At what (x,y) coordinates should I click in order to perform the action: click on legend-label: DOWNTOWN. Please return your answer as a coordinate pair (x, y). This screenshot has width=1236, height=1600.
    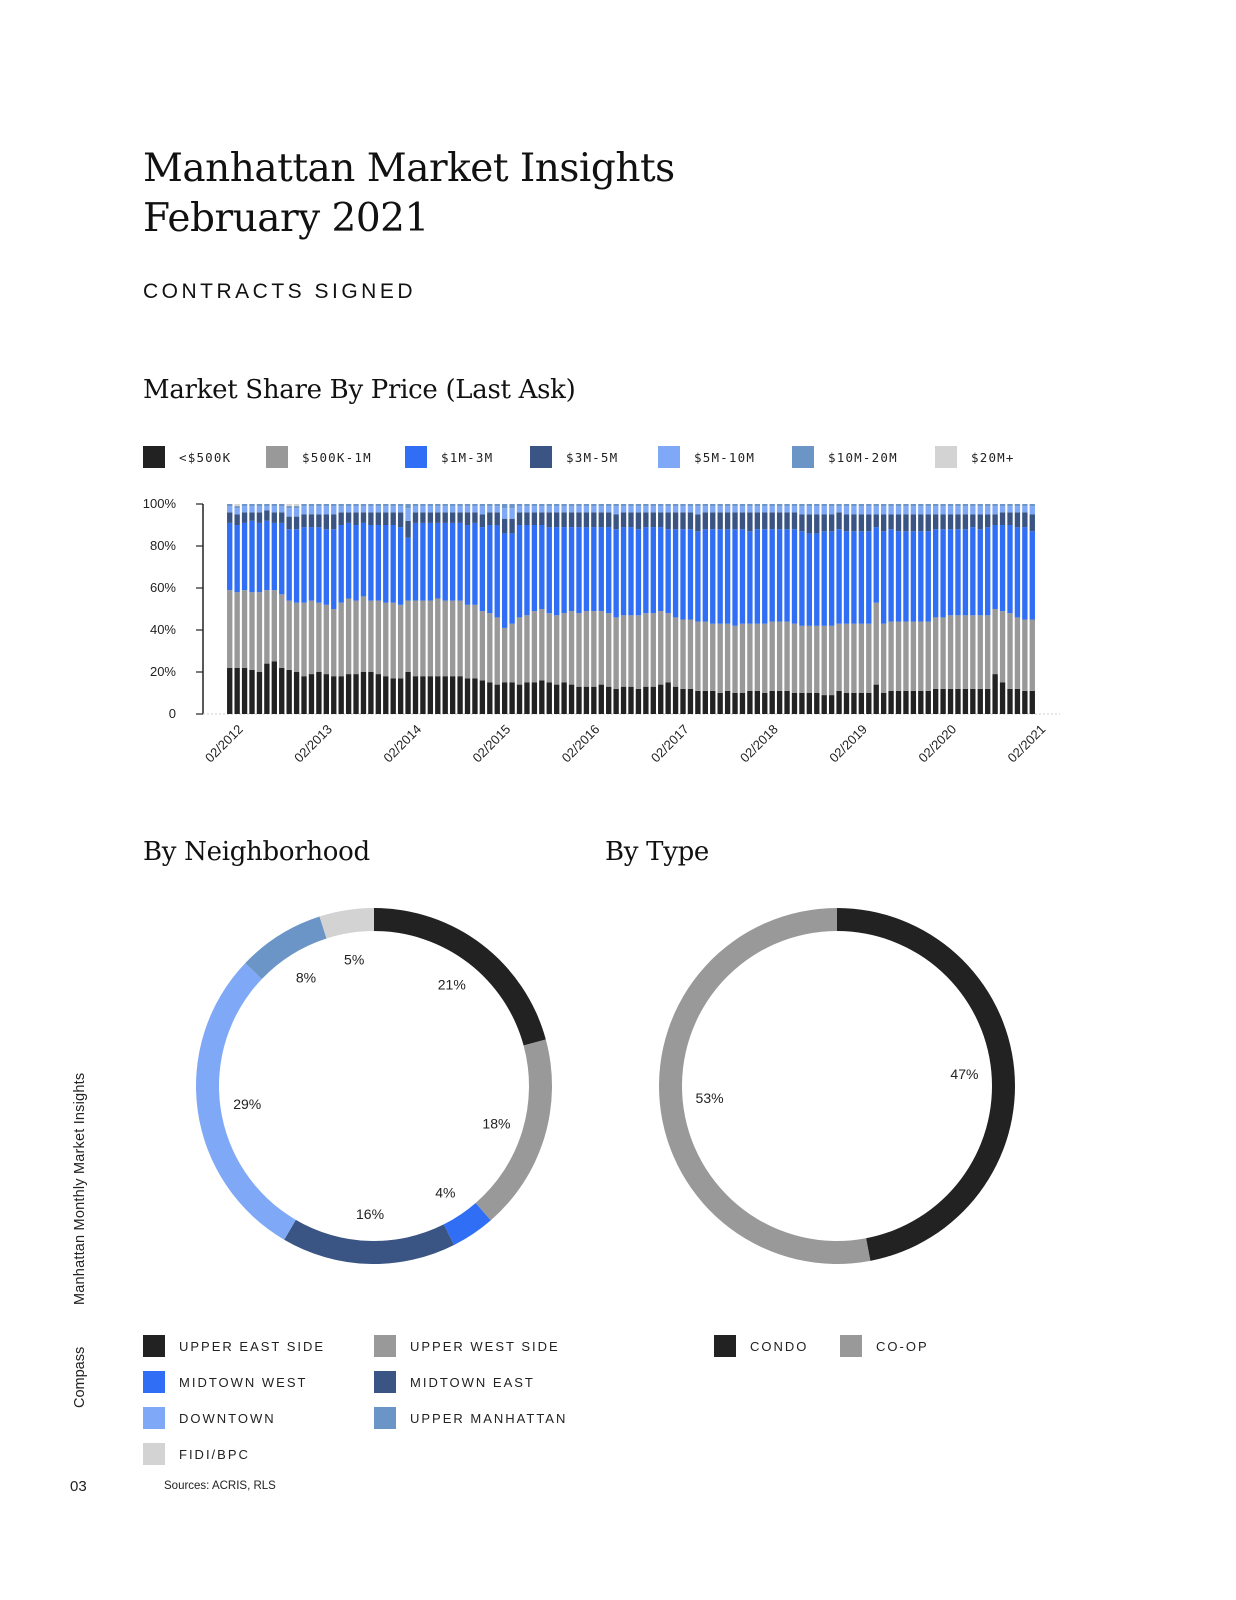
    Looking at the image, I should click on (227, 1418).